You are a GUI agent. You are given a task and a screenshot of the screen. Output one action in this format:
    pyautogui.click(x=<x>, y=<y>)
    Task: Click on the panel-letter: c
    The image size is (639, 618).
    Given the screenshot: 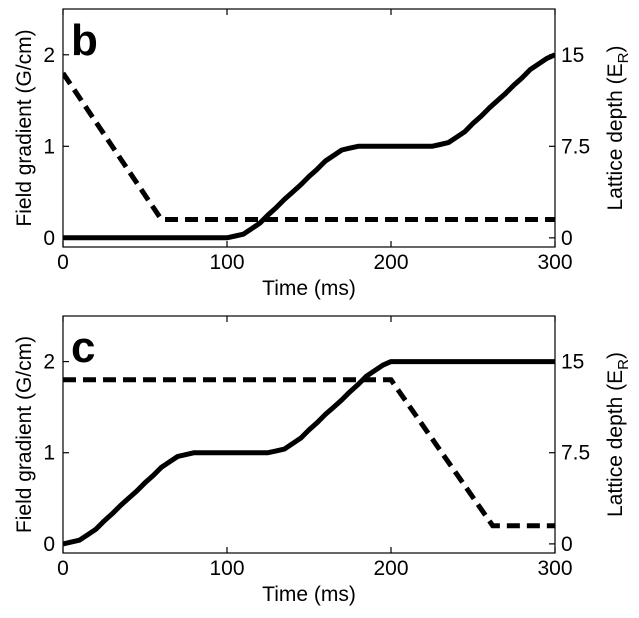 What is the action you would take?
    pyautogui.click(x=83, y=347)
    